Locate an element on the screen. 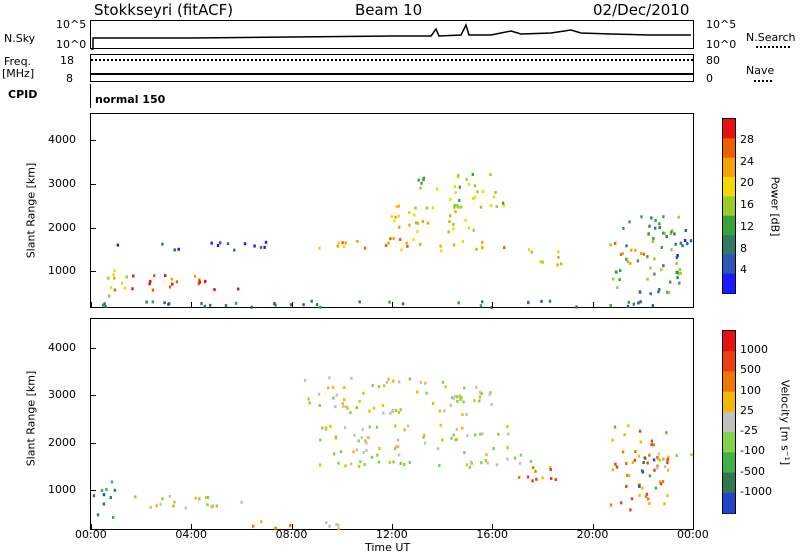 This screenshot has width=800, height=554. power-colorbar-label: Power [dB] is located at coordinates (775, 206).